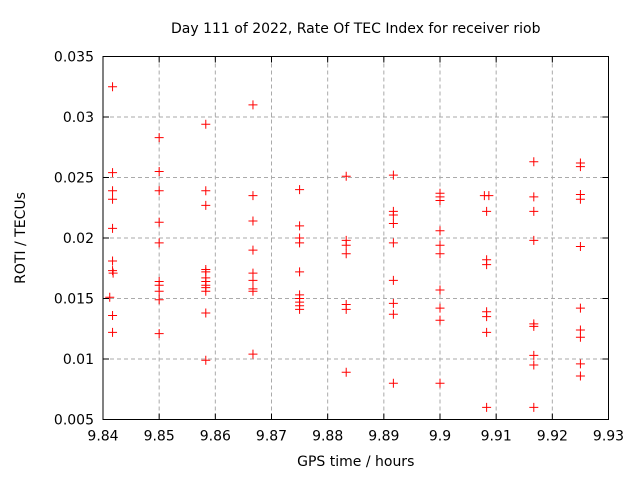 This screenshot has width=640, height=480. What do you see at coordinates (327, 437) in the screenshot?
I see `x-tick-label: 9.88` at bounding box center [327, 437].